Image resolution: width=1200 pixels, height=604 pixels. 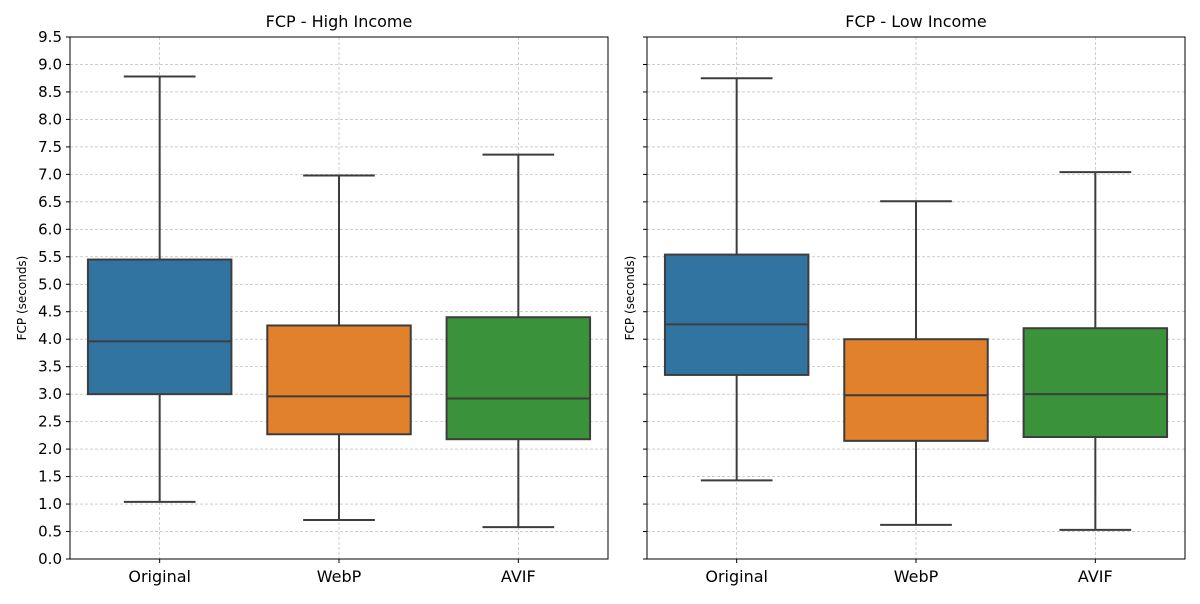 I want to click on y-tick-label: 0.0, so click(x=50, y=559).